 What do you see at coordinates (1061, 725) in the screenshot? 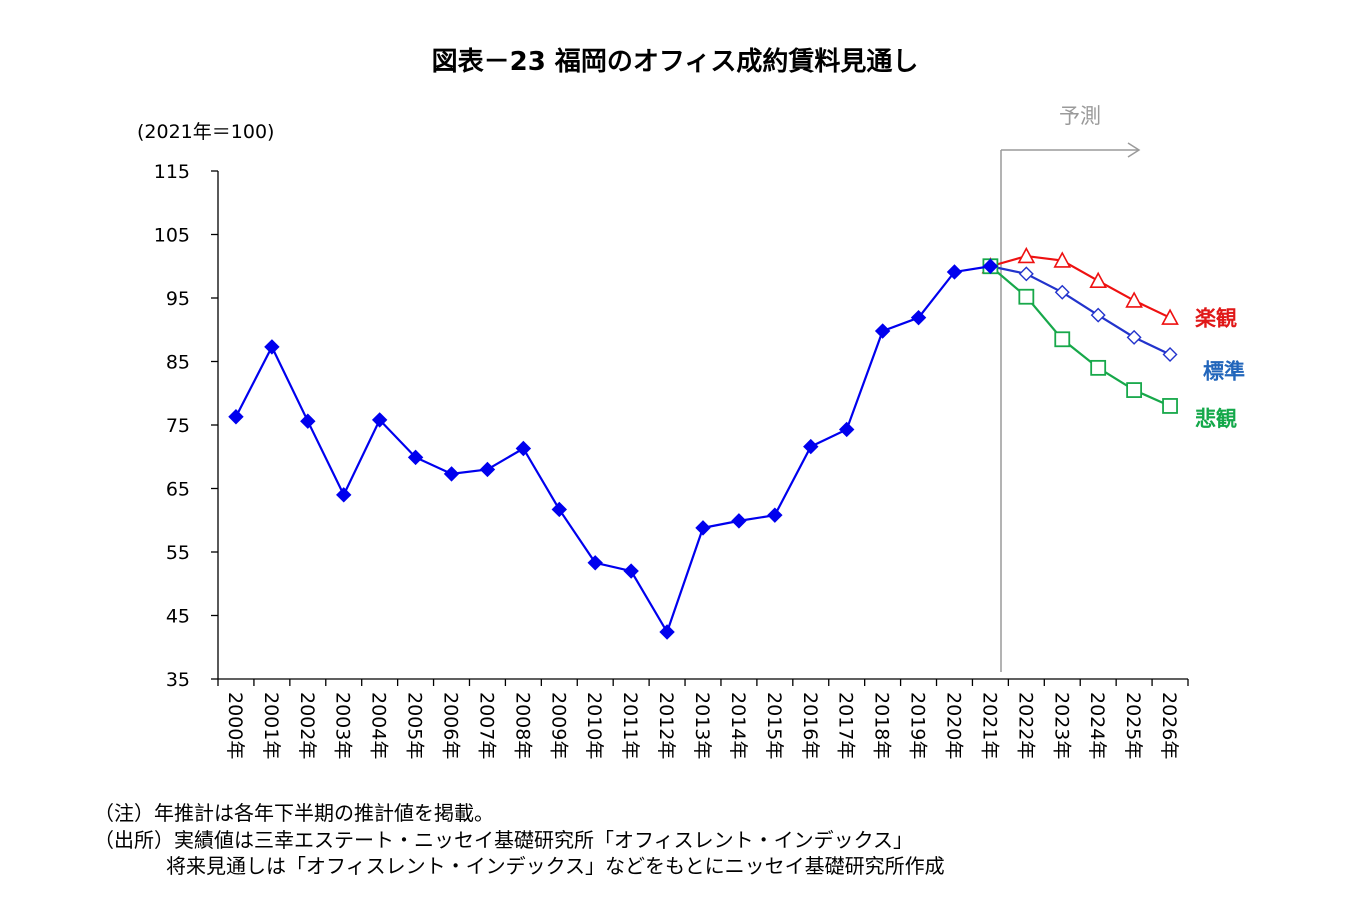
I see `x-tick-label: 2023年` at bounding box center [1061, 725].